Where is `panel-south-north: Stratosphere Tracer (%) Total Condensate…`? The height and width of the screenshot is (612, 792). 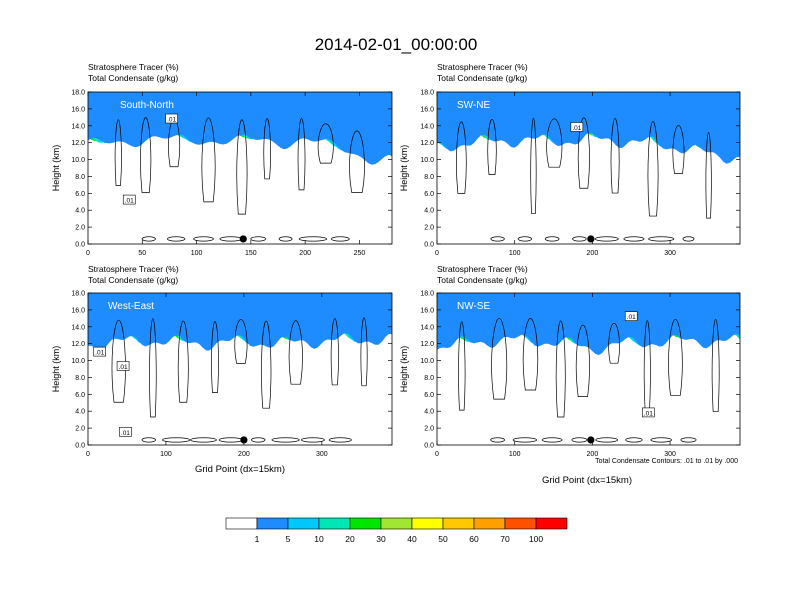 panel-south-north: Stratosphere Tracer (%) Total Condensate… is located at coordinates (222, 159).